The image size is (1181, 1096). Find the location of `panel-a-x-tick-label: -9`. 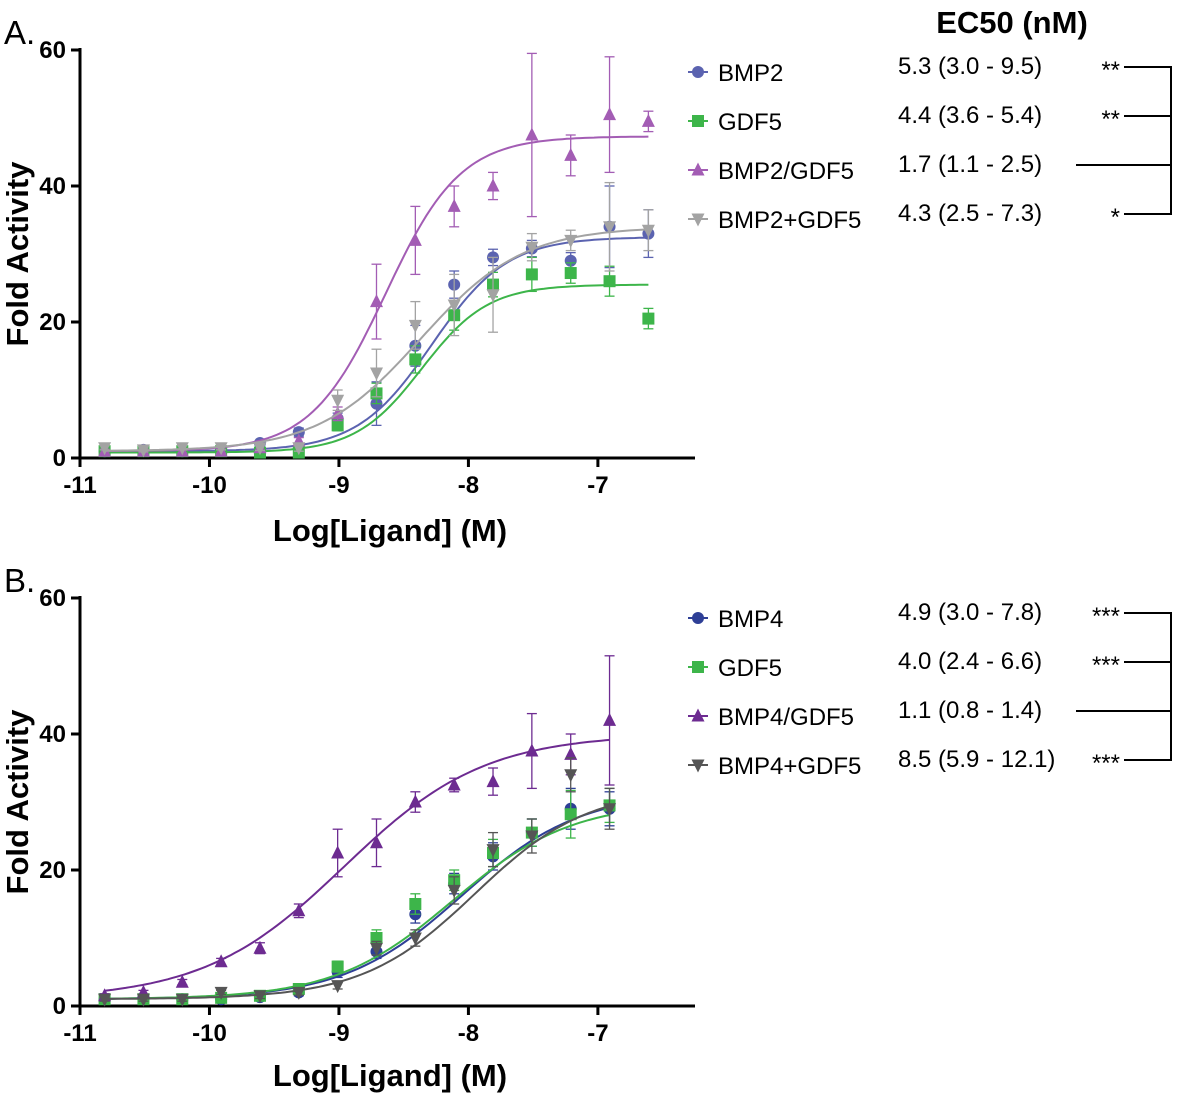

panel-a-x-tick-label: -9 is located at coordinates (338, 485).